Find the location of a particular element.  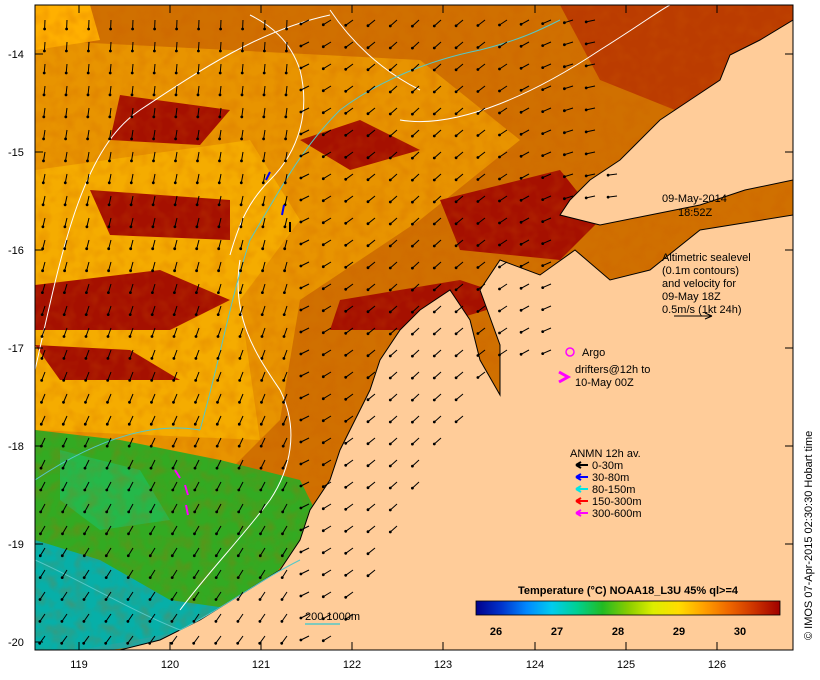

anmn-legend-arrowhead-icon is located at coordinates (578, 489).